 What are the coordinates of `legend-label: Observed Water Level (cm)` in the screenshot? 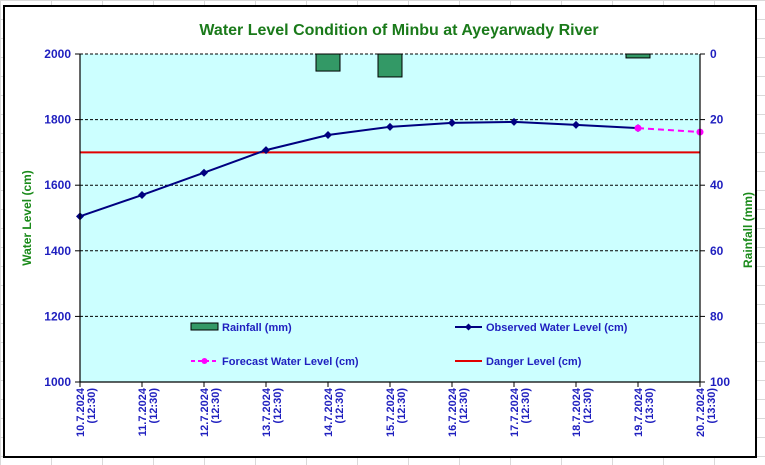 It's located at (557, 328).